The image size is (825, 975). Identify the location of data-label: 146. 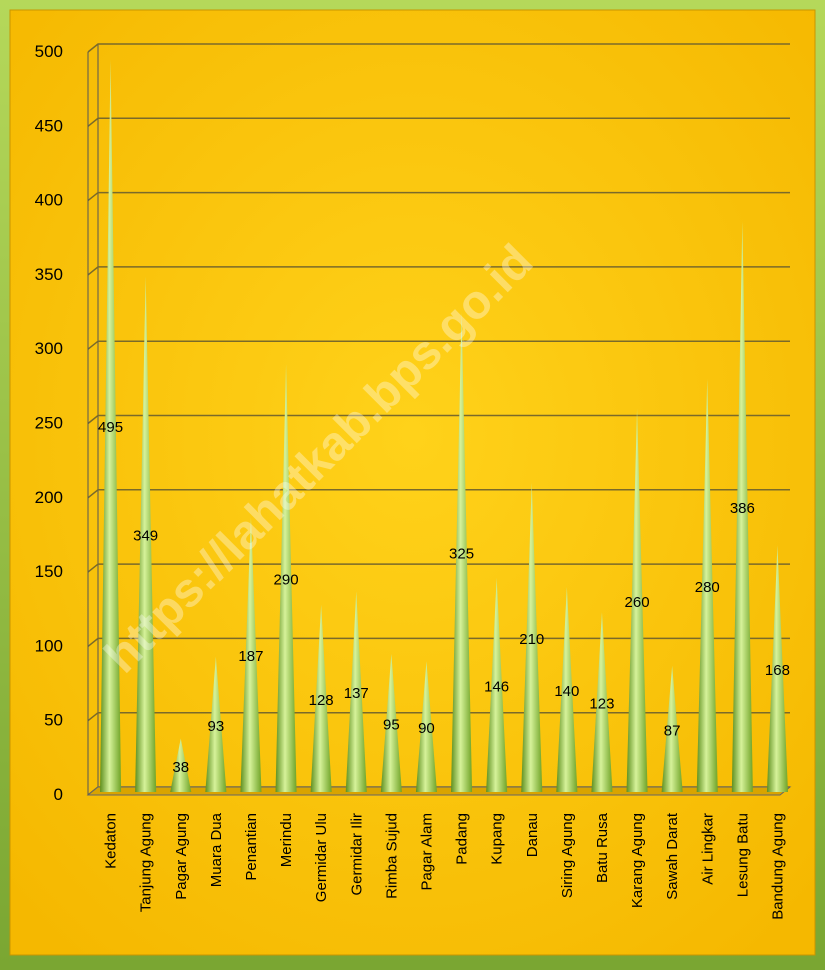
(496, 687).